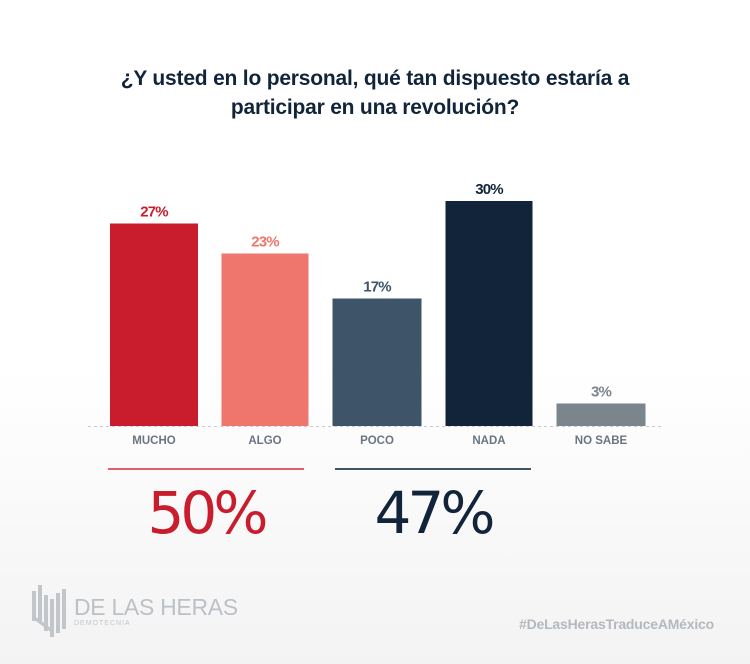  Describe the element at coordinates (156, 607) in the screenshot. I see `logo-name: DE LAS HERAS` at that location.